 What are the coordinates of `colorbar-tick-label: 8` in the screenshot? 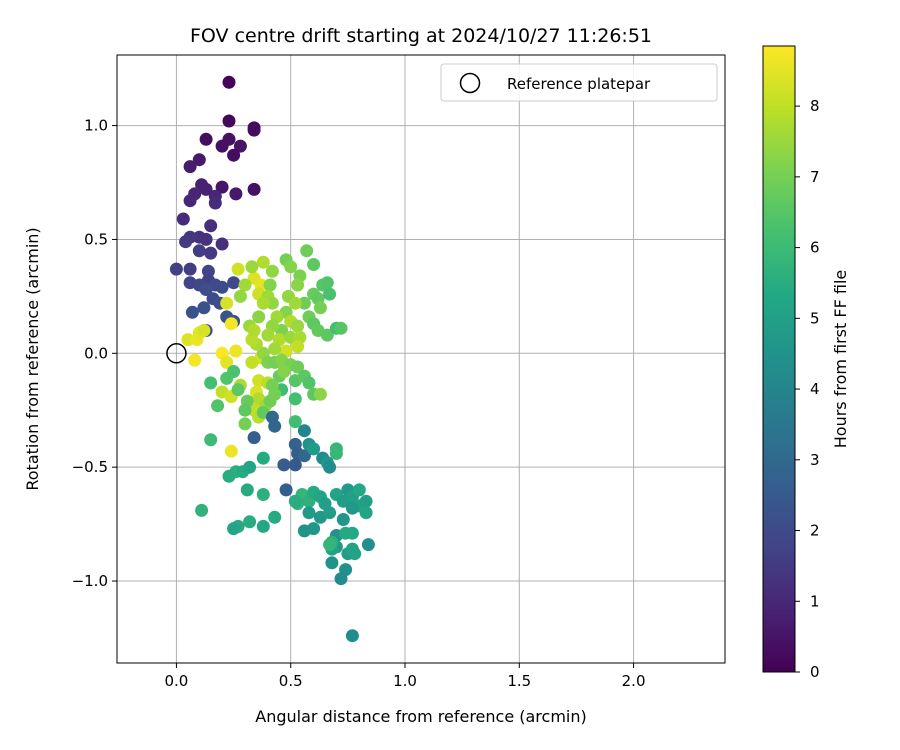 It's located at (815, 106).